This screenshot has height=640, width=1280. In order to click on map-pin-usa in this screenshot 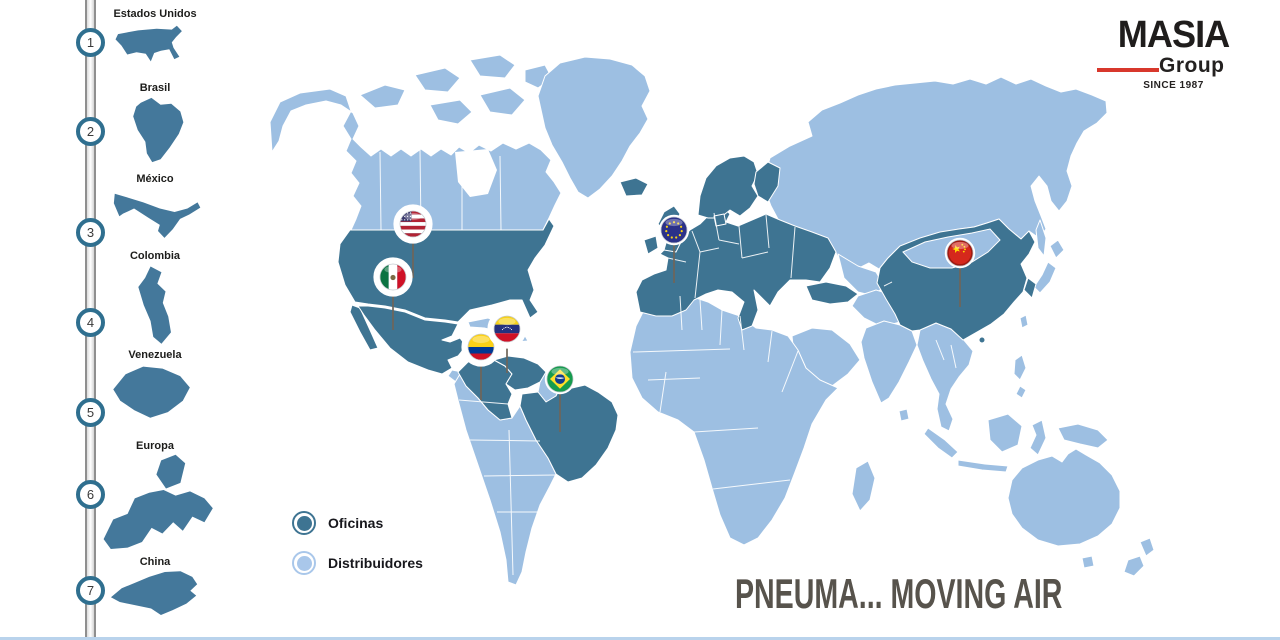, I will do `click(413, 241)`.